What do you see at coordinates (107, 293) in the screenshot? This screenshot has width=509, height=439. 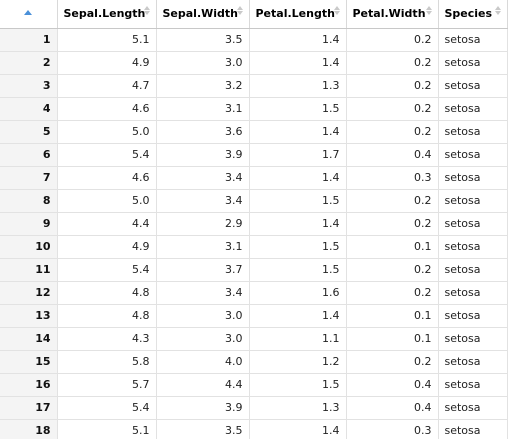 I see `table-cell: 4.8` at bounding box center [107, 293].